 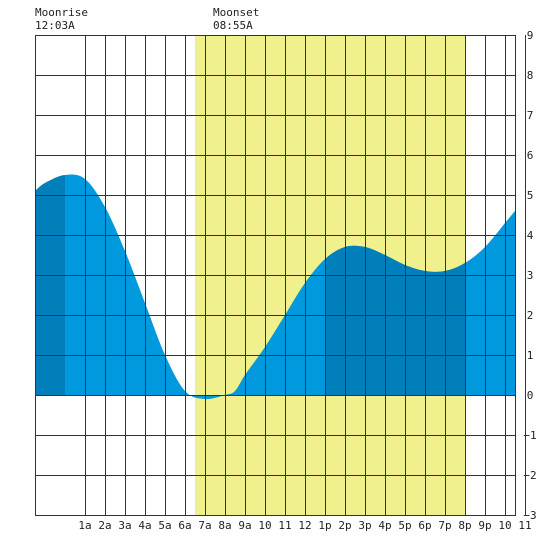 I want to click on x-tick-label: 8a, so click(x=224, y=525).